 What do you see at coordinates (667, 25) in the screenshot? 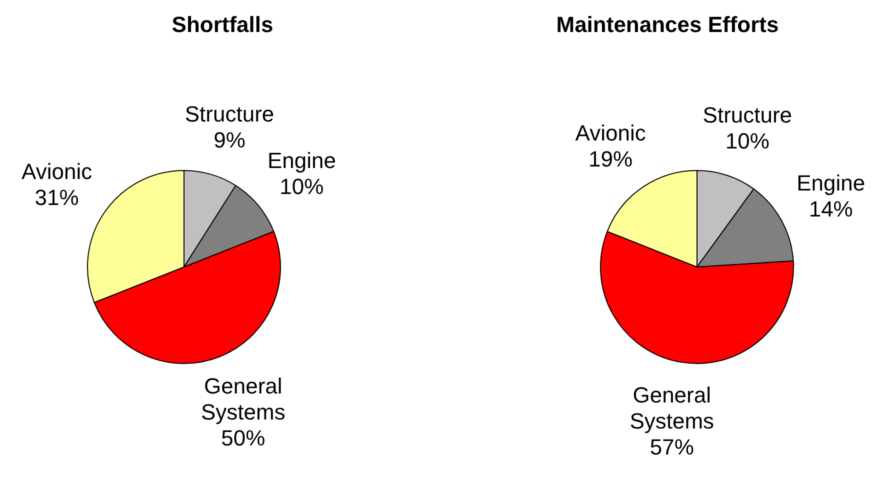
I see `chart-title: Maintenances Efforts` at bounding box center [667, 25].